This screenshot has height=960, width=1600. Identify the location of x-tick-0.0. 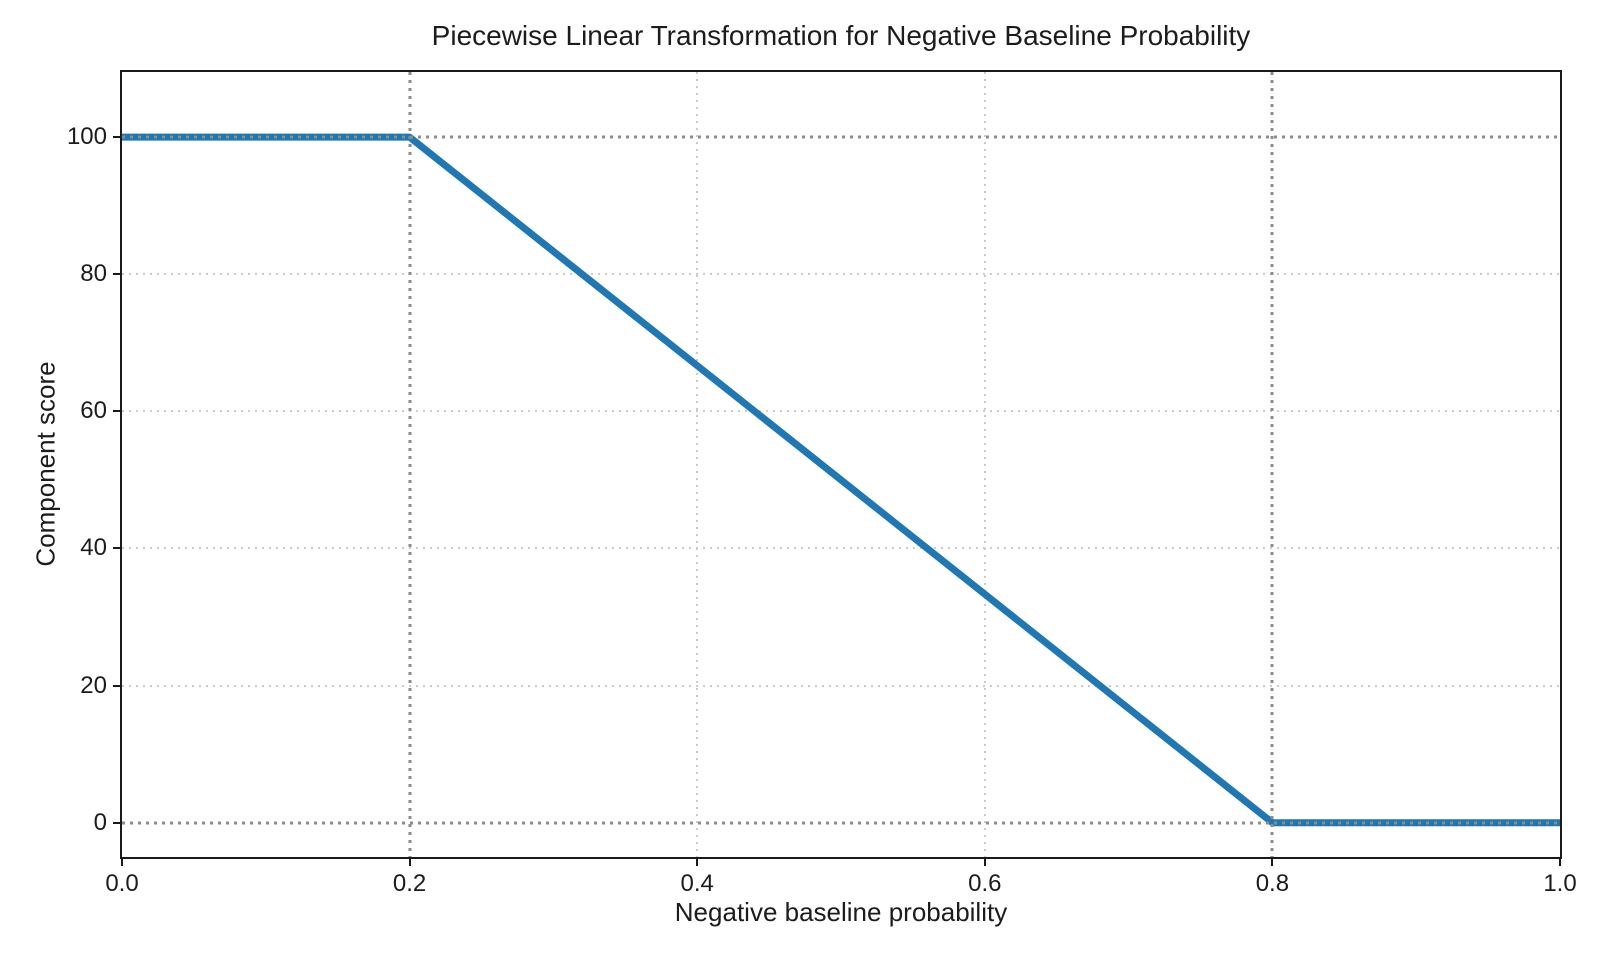
(122, 862).